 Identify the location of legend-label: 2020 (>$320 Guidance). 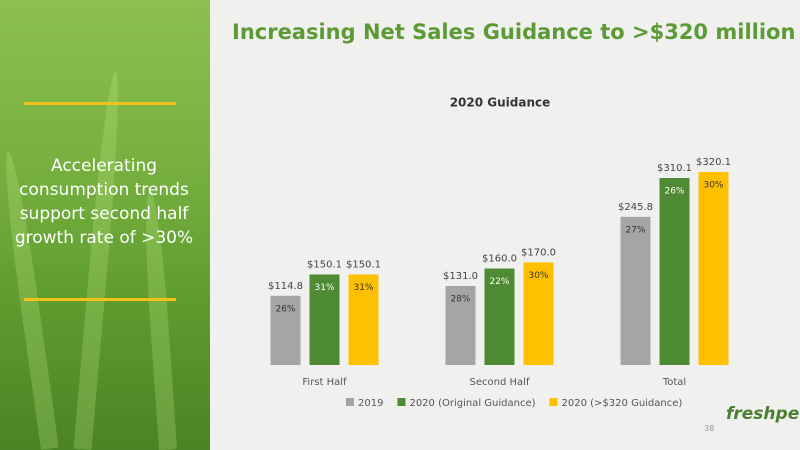
(622, 403).